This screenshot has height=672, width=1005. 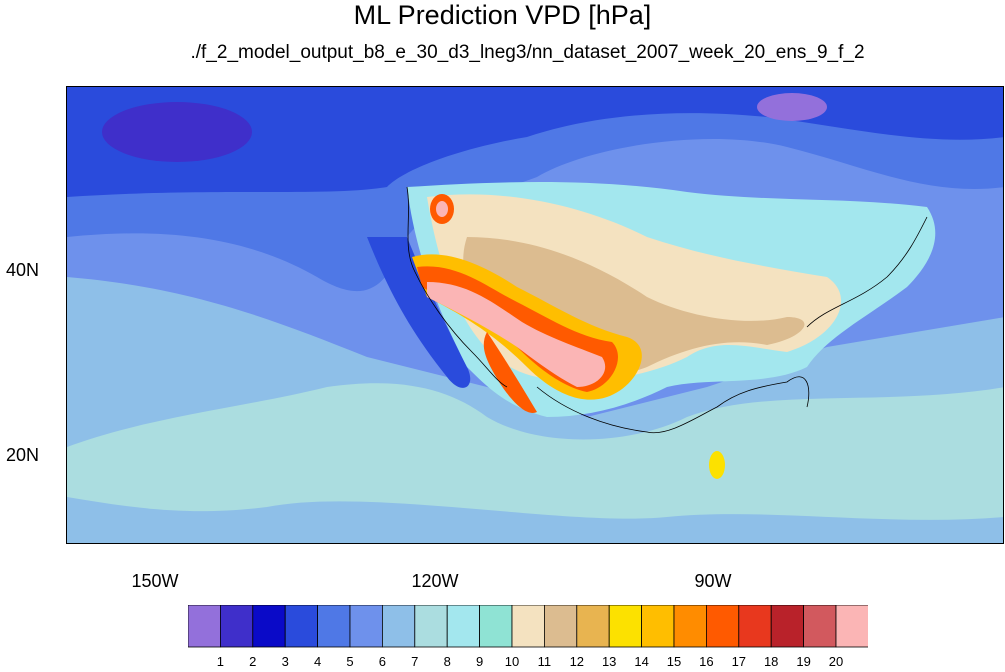 I want to click on map-title: ML Prediction VPD [hPa], so click(x=502, y=15).